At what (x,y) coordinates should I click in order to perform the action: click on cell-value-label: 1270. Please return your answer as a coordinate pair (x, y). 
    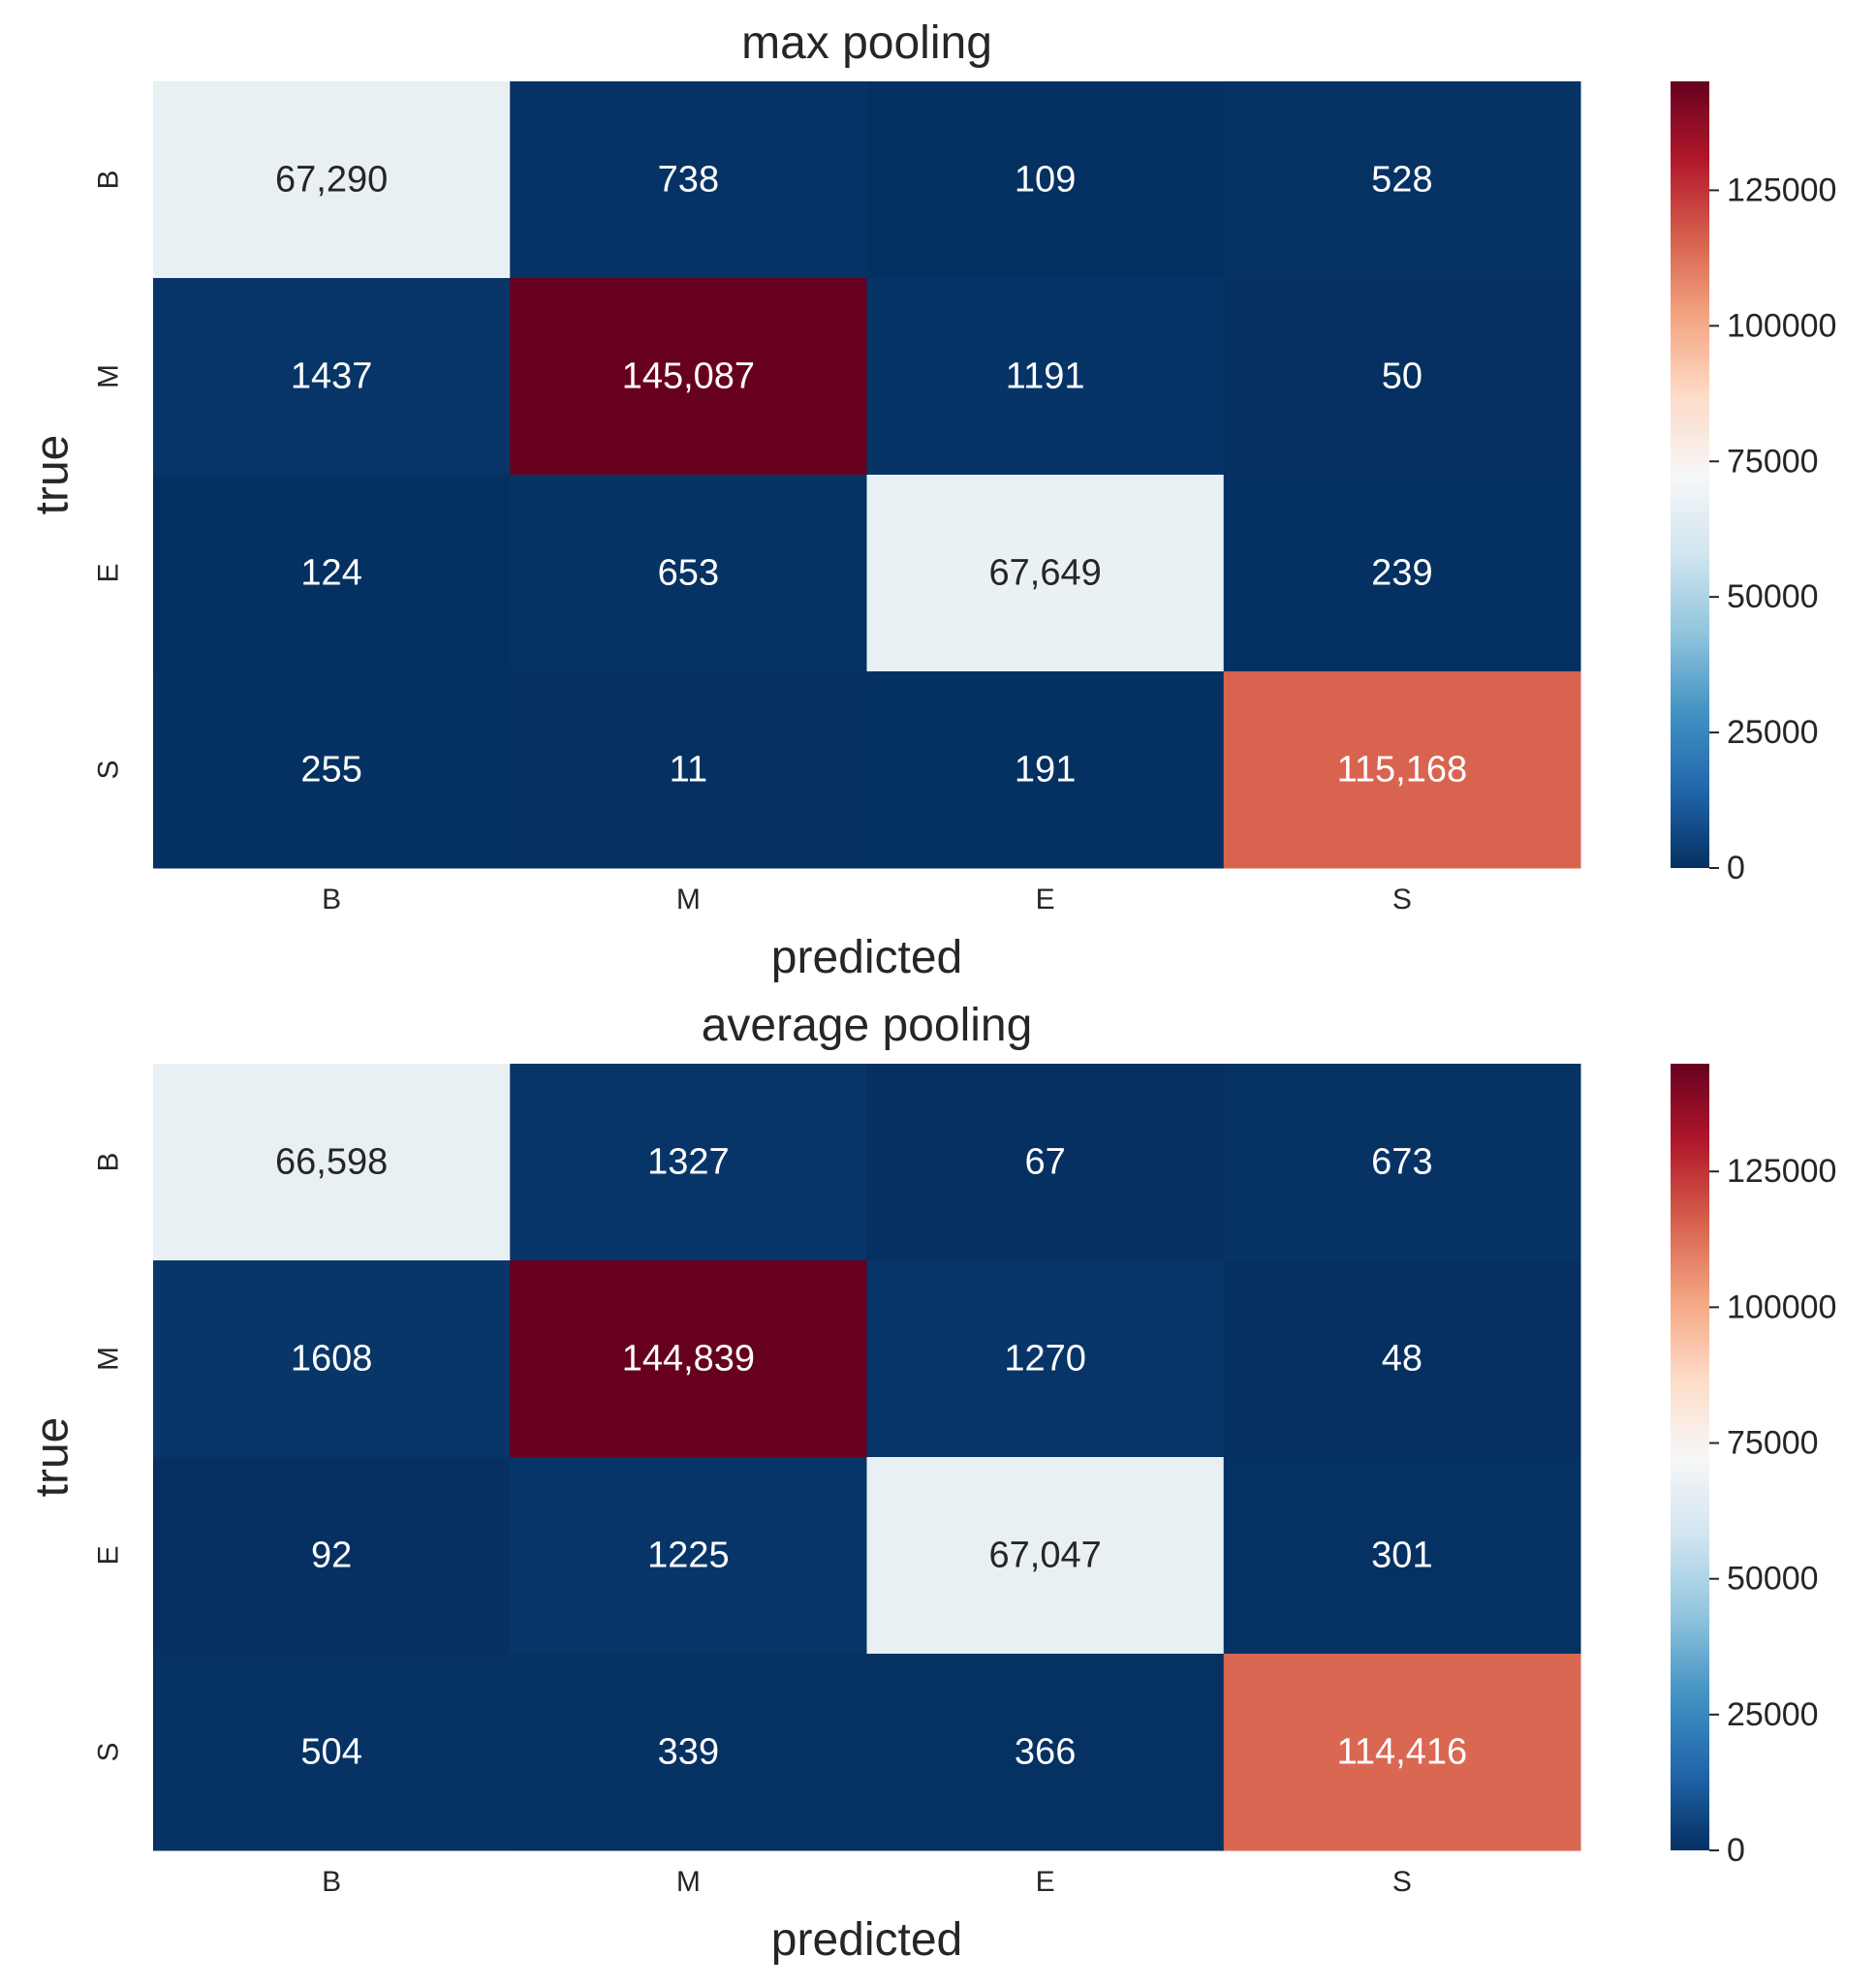
    Looking at the image, I should click on (1045, 1359).